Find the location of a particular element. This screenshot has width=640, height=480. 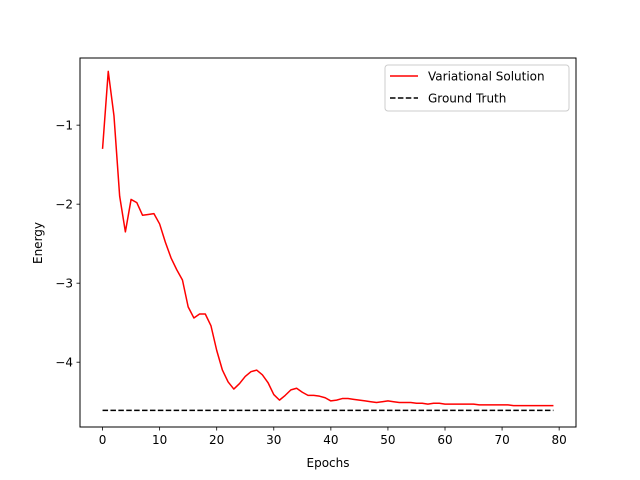

y-axis-ticks: −4 −3 −2 −1 is located at coordinates (67, 244).